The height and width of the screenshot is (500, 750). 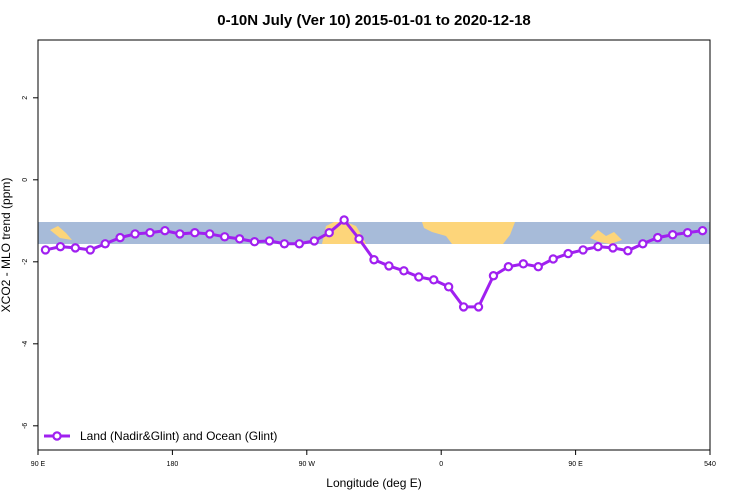 What do you see at coordinates (25, 426) in the screenshot?
I see `y-tick-label: -6` at bounding box center [25, 426].